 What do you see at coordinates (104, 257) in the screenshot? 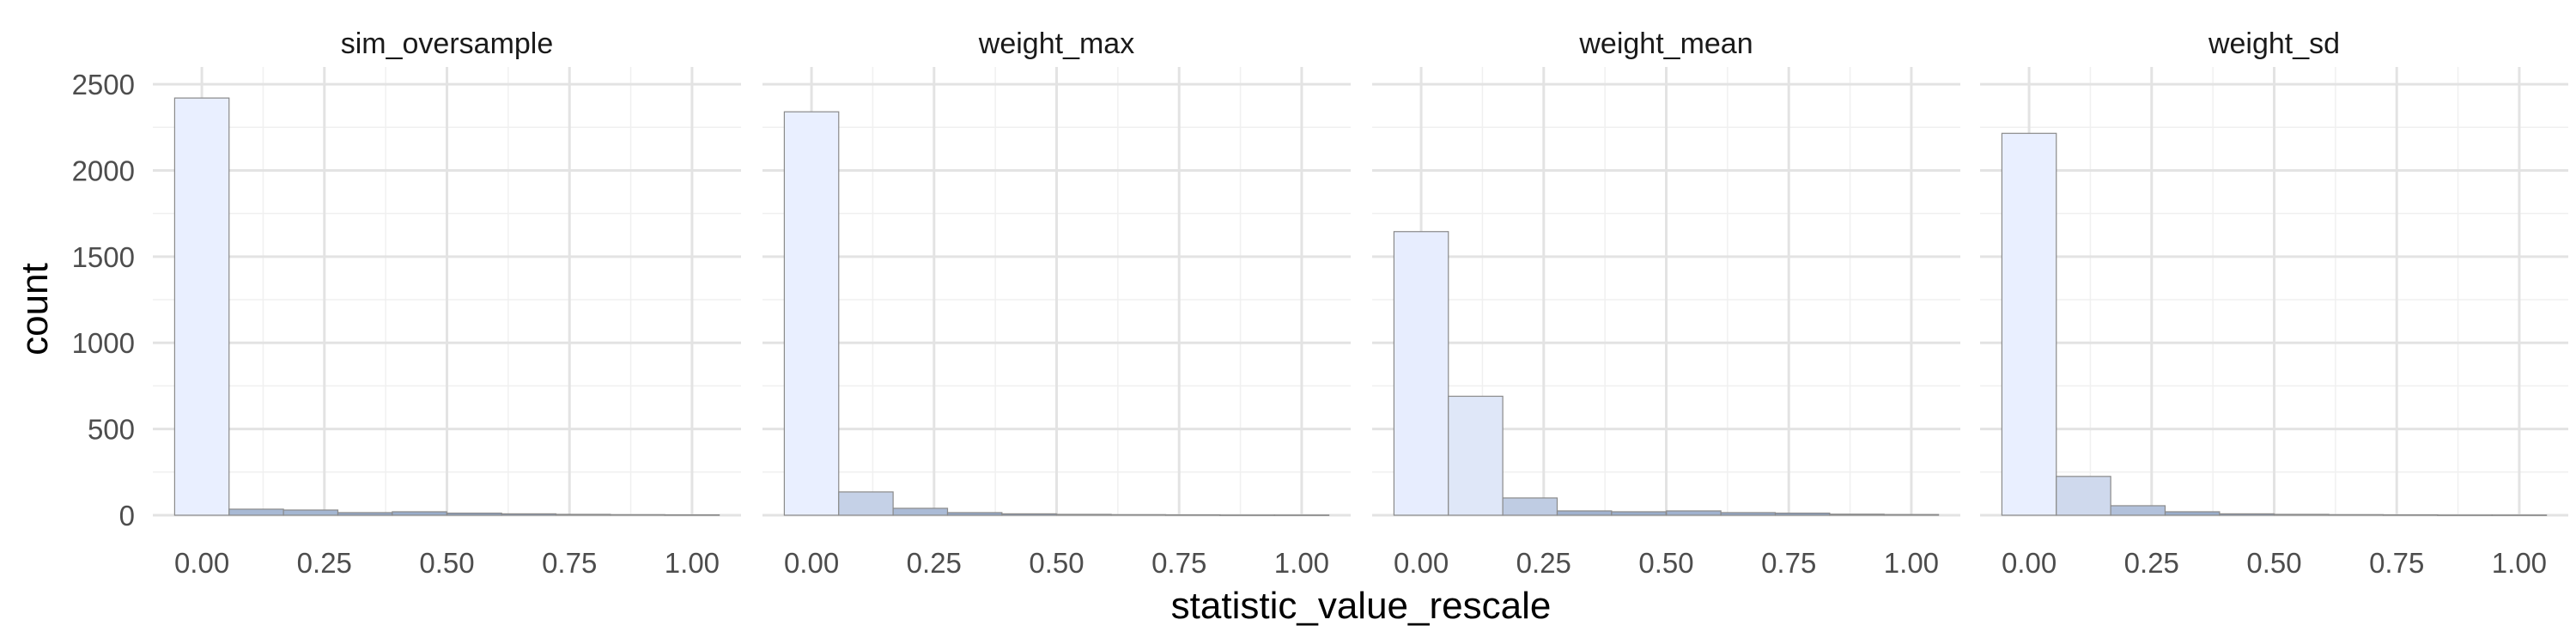
I see `y-tick-label: 1500` at bounding box center [104, 257].